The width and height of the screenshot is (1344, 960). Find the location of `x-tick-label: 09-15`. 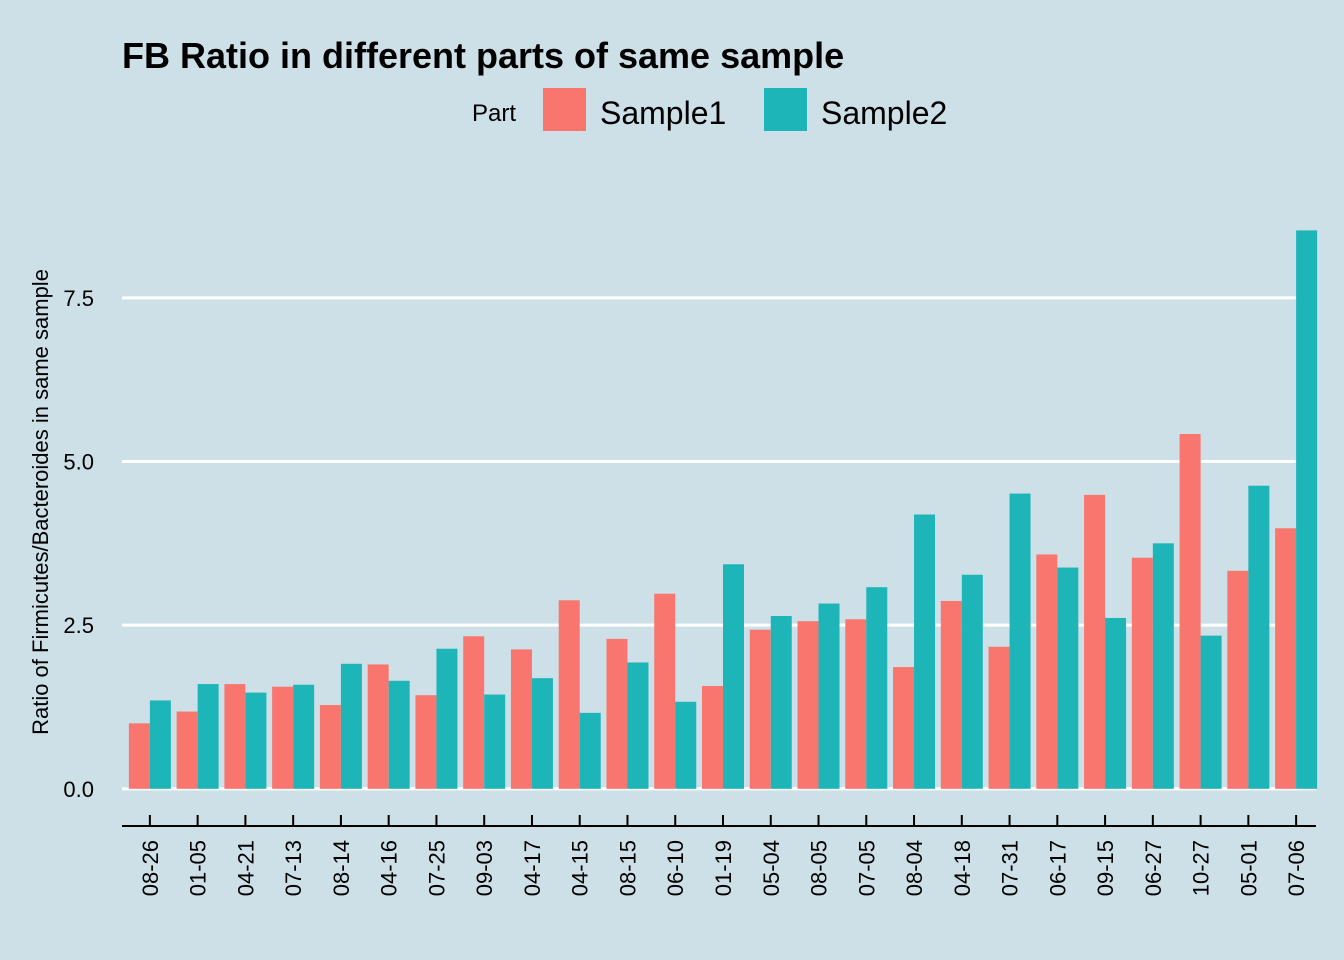

x-tick-label: 09-15 is located at coordinates (1105, 868).